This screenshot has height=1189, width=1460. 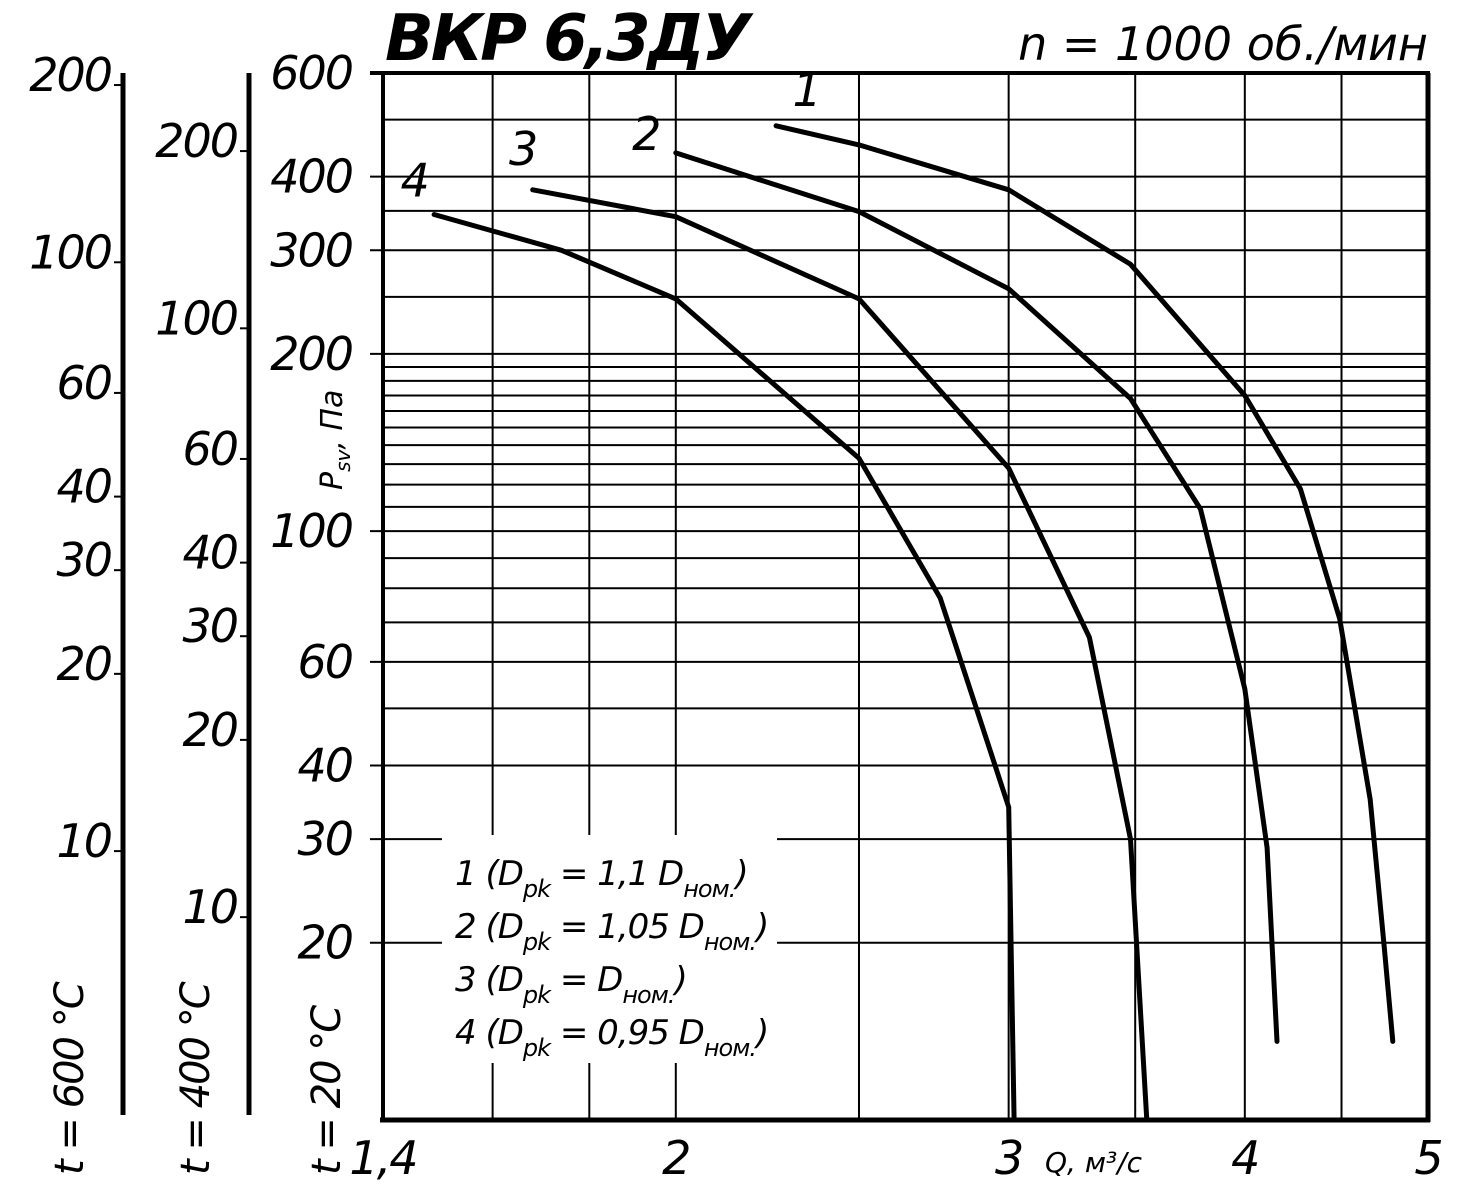 I want to click on y-axis-label: t = 600 °C, so click(x=70, y=1078).